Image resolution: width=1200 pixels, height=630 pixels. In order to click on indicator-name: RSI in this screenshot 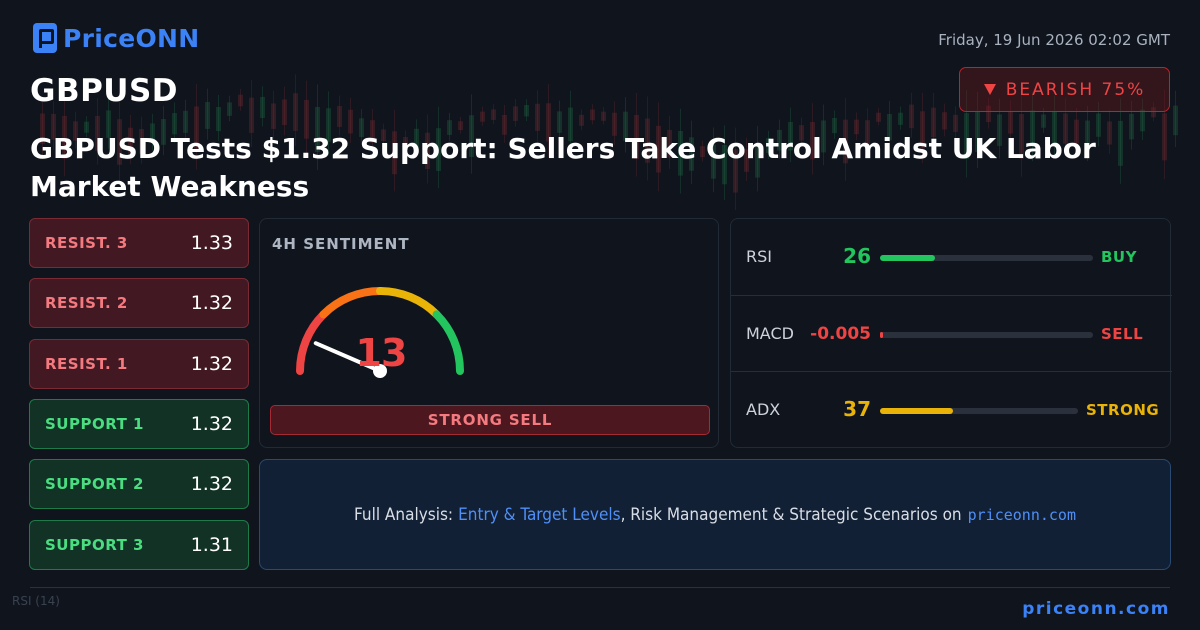, I will do `click(759, 256)`.